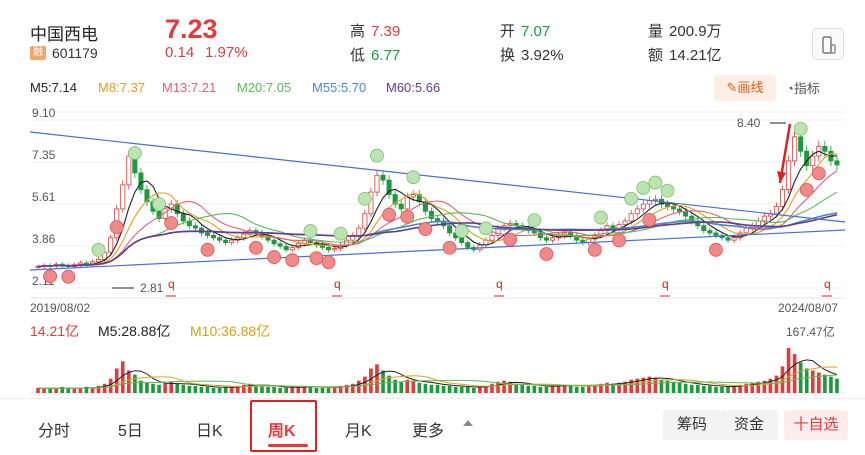 This screenshot has height=455, width=865. What do you see at coordinates (288, 445) in the screenshot?
I see `tab-active-indicator` at bounding box center [288, 445].